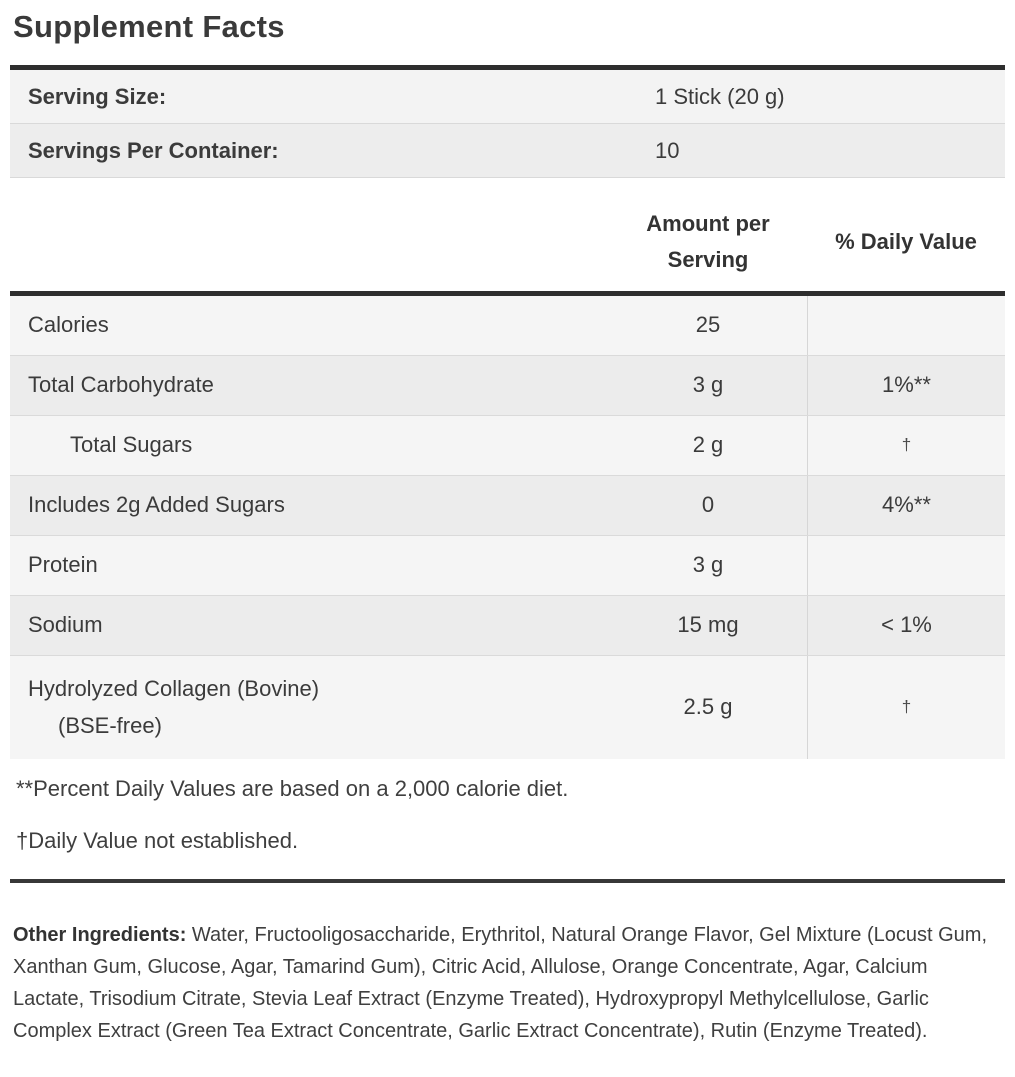 The image size is (1015, 1077). I want to click on row-label: Calories, so click(68, 325).